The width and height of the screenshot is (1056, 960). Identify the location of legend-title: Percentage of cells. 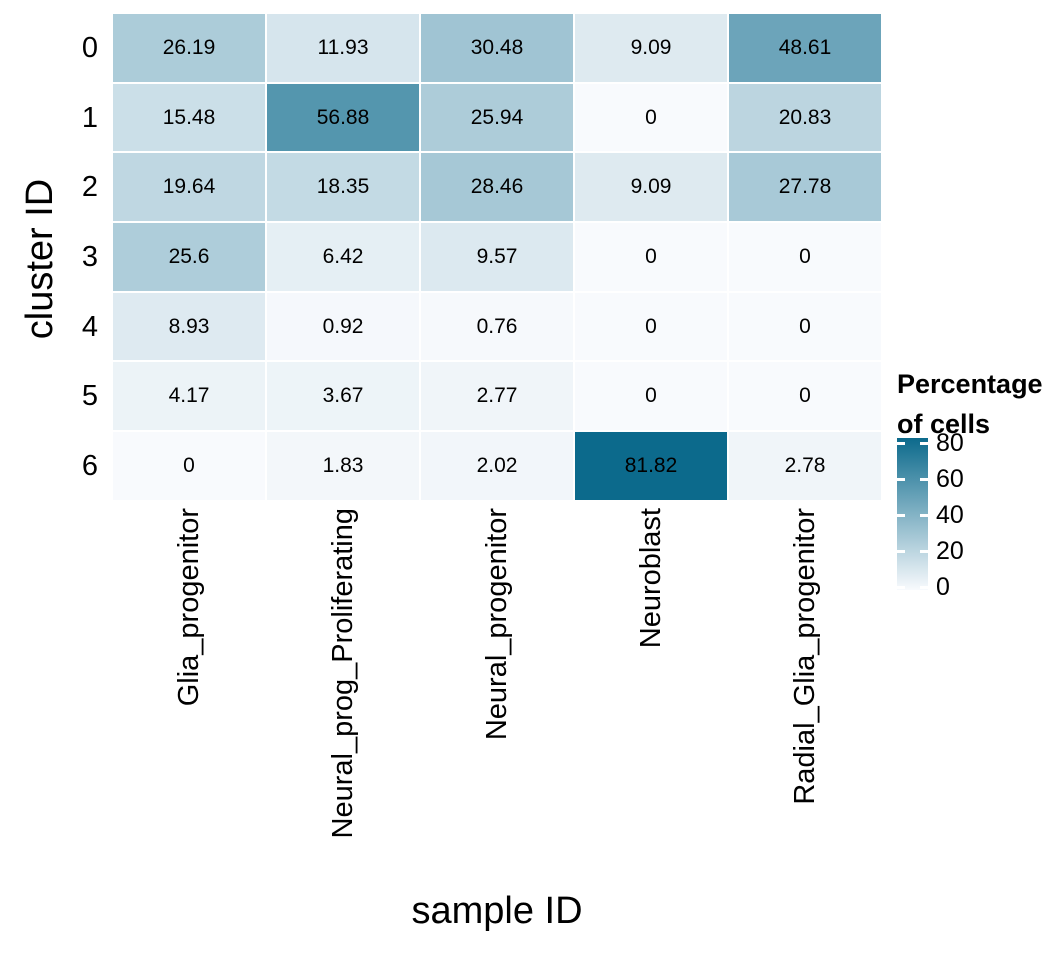
(976, 404).